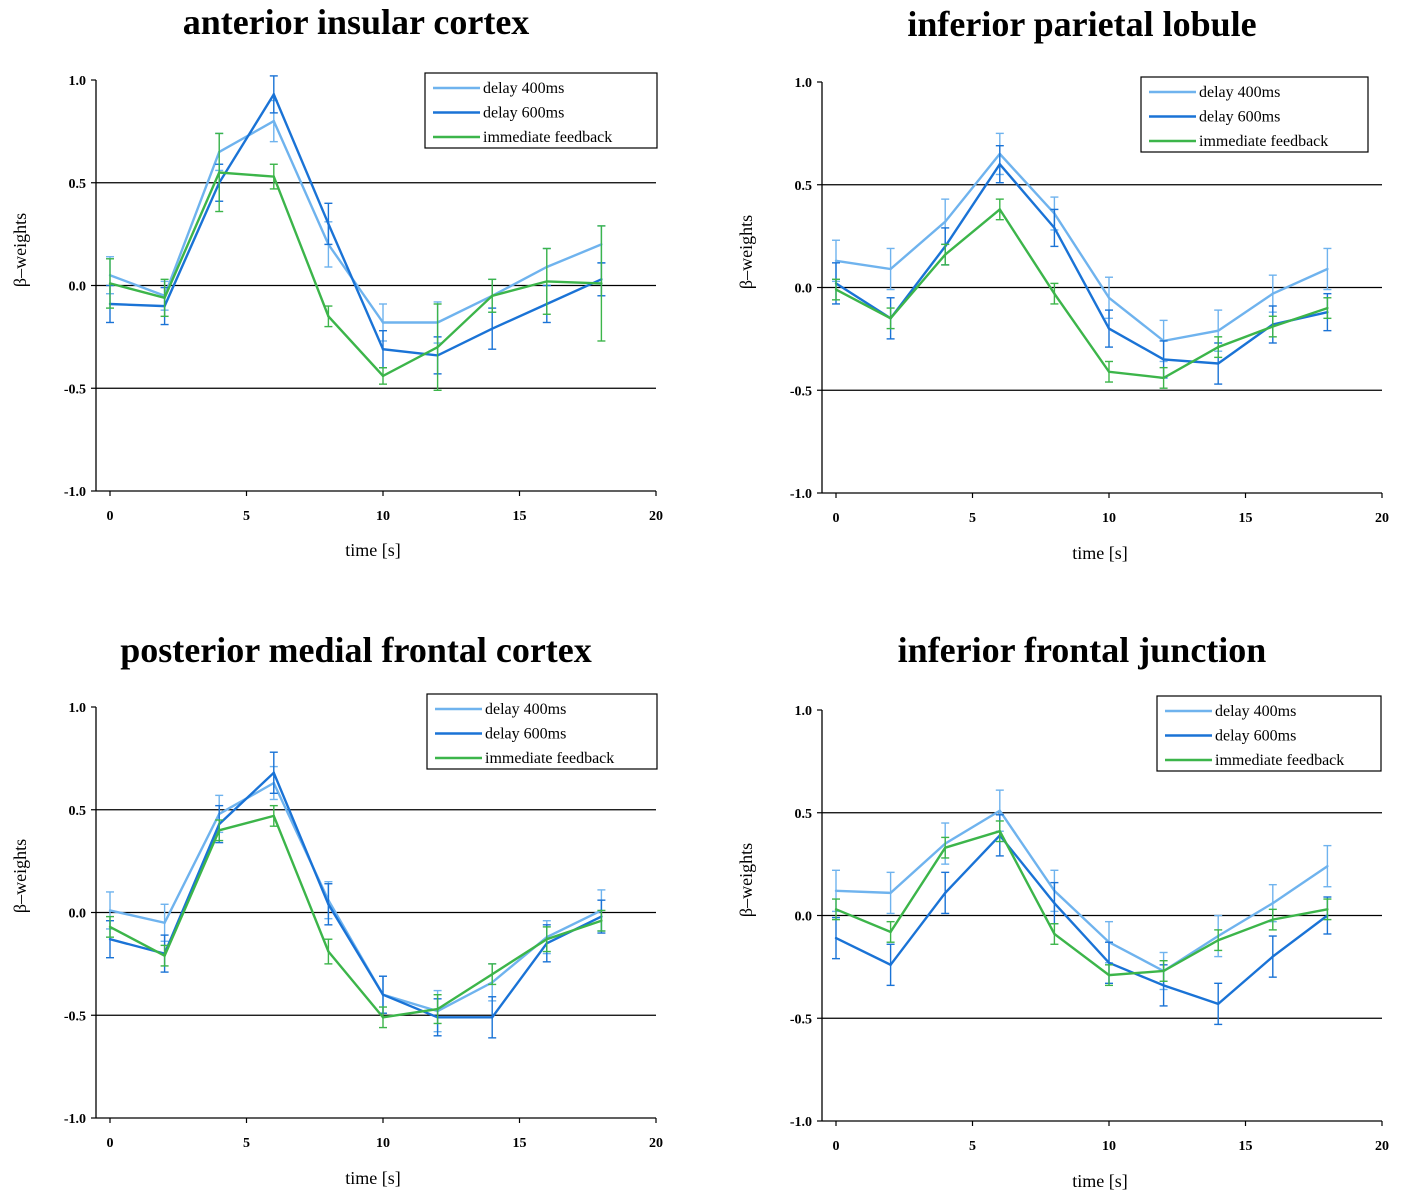  Describe the element at coordinates (1082, 650) in the screenshot. I see `chart-title: inferior frontal junction` at that location.